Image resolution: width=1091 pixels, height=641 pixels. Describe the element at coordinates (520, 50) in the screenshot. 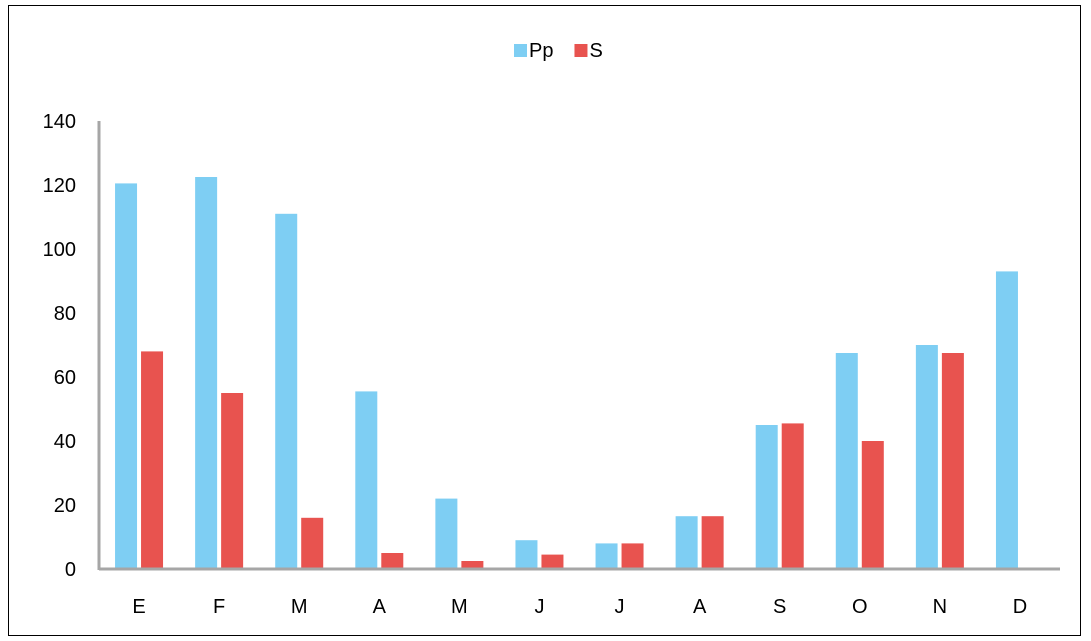

I see `legend-swatch-pp` at that location.